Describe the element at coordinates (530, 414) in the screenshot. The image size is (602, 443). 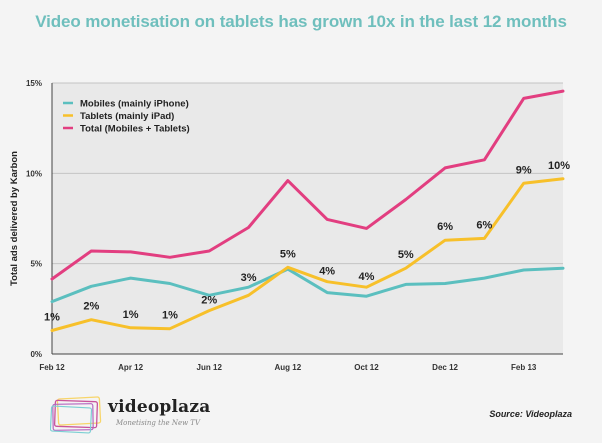
I see `source-note: Source: Videoplaza` at that location.